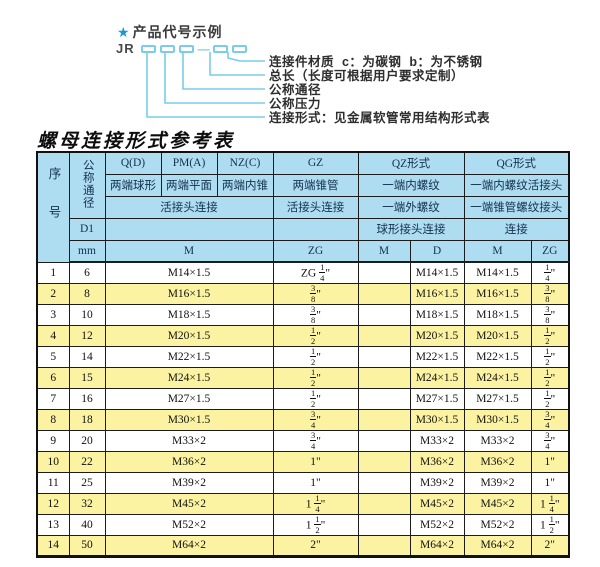  I want to click on cell-dn: 32, so click(87, 503).